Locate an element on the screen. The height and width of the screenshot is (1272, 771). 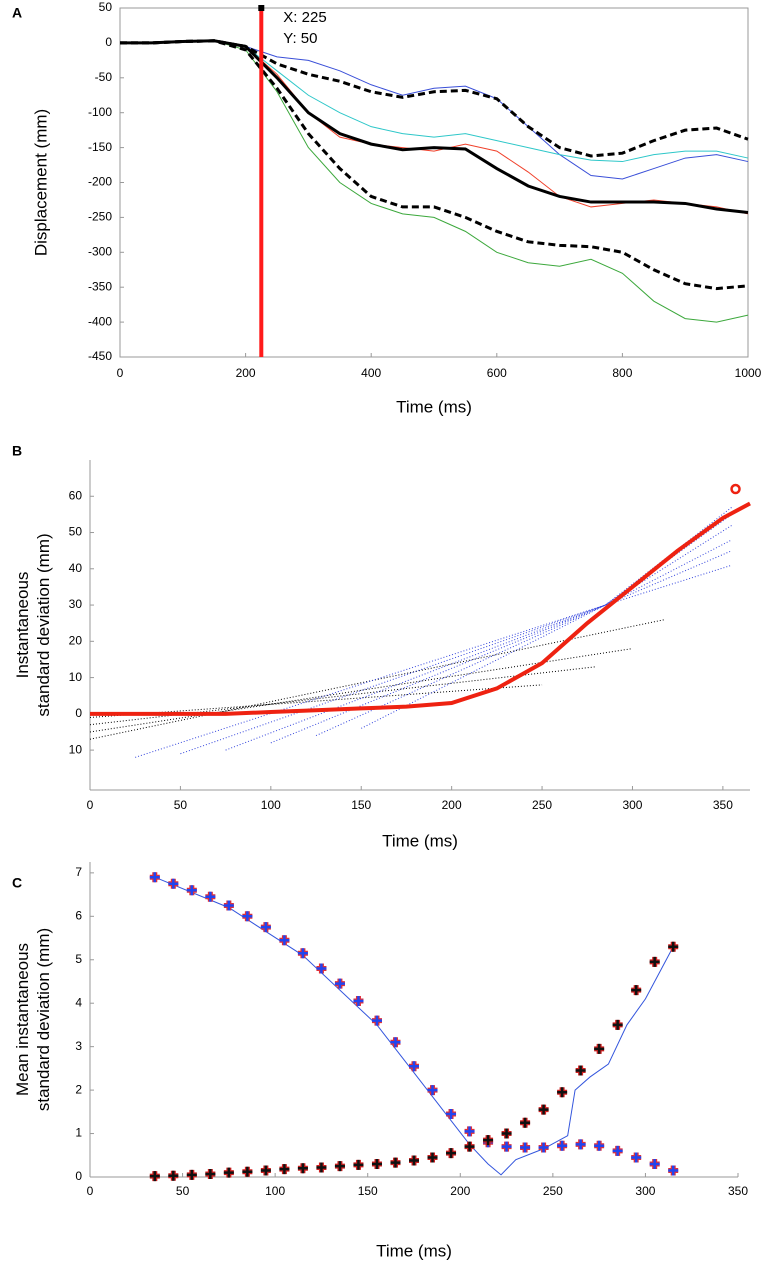
x-tick-label: 350 is located at coordinates (738, 1191).